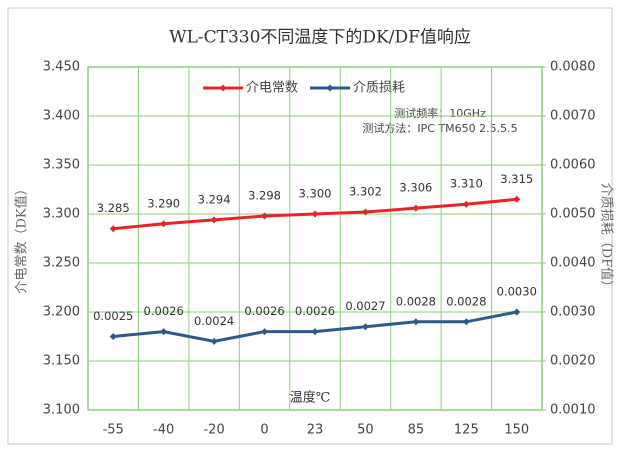 The height and width of the screenshot is (450, 621). Describe the element at coordinates (466, 430) in the screenshot. I see `x-tick-label: 125` at that location.